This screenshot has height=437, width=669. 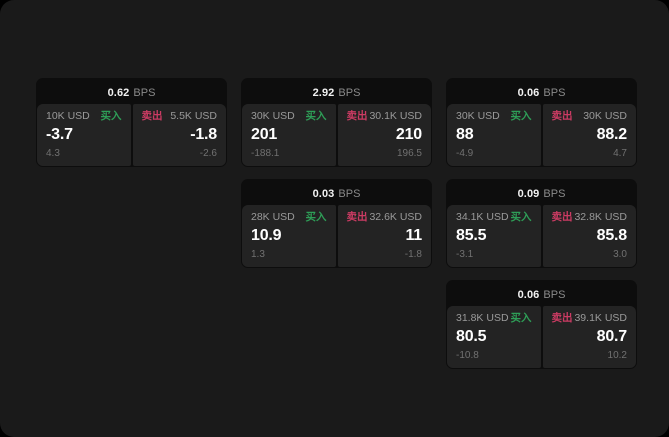 What do you see at coordinates (471, 337) in the screenshot?
I see `buy-value: 80.5` at bounding box center [471, 337].